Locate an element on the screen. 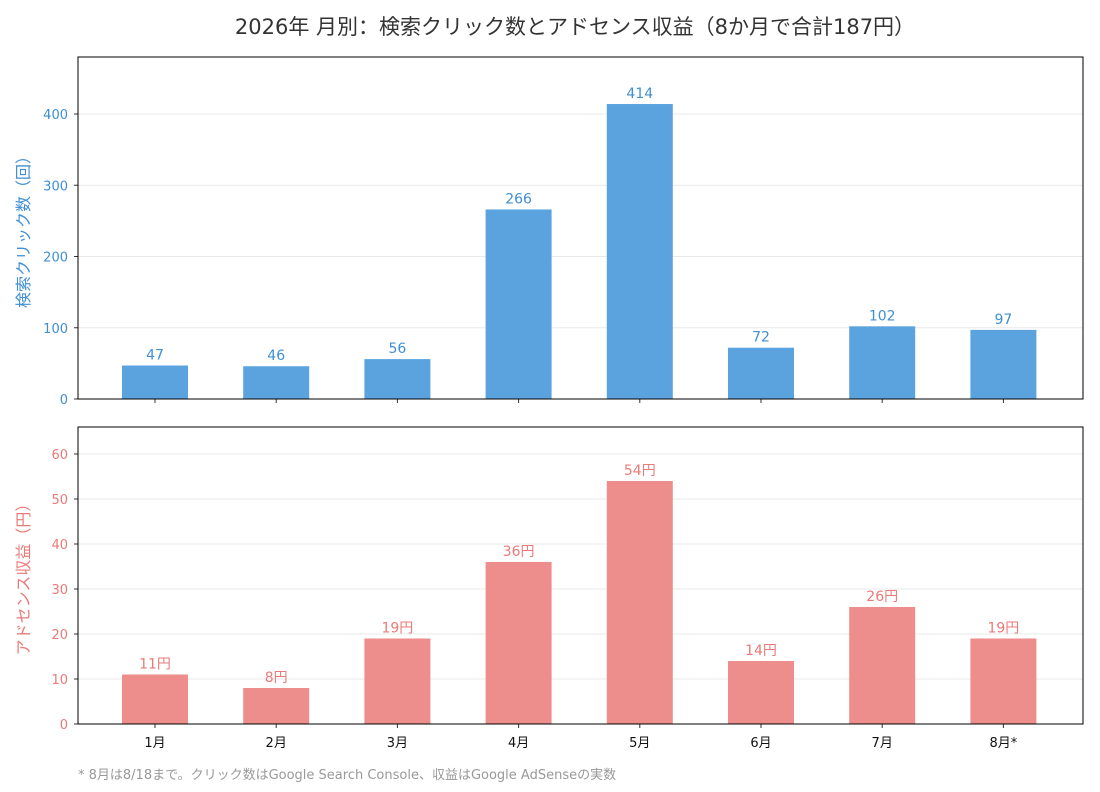 The image size is (1100, 792). clicks-data-label: 266 is located at coordinates (518, 199).